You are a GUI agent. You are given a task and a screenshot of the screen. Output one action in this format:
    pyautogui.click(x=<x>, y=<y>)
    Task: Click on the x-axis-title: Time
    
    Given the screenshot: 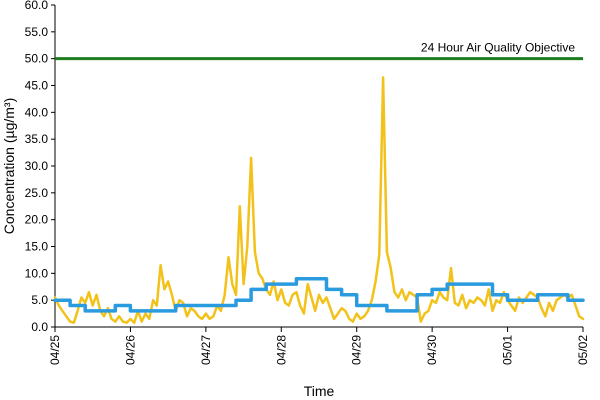 What is the action you would take?
    pyautogui.click(x=319, y=391)
    